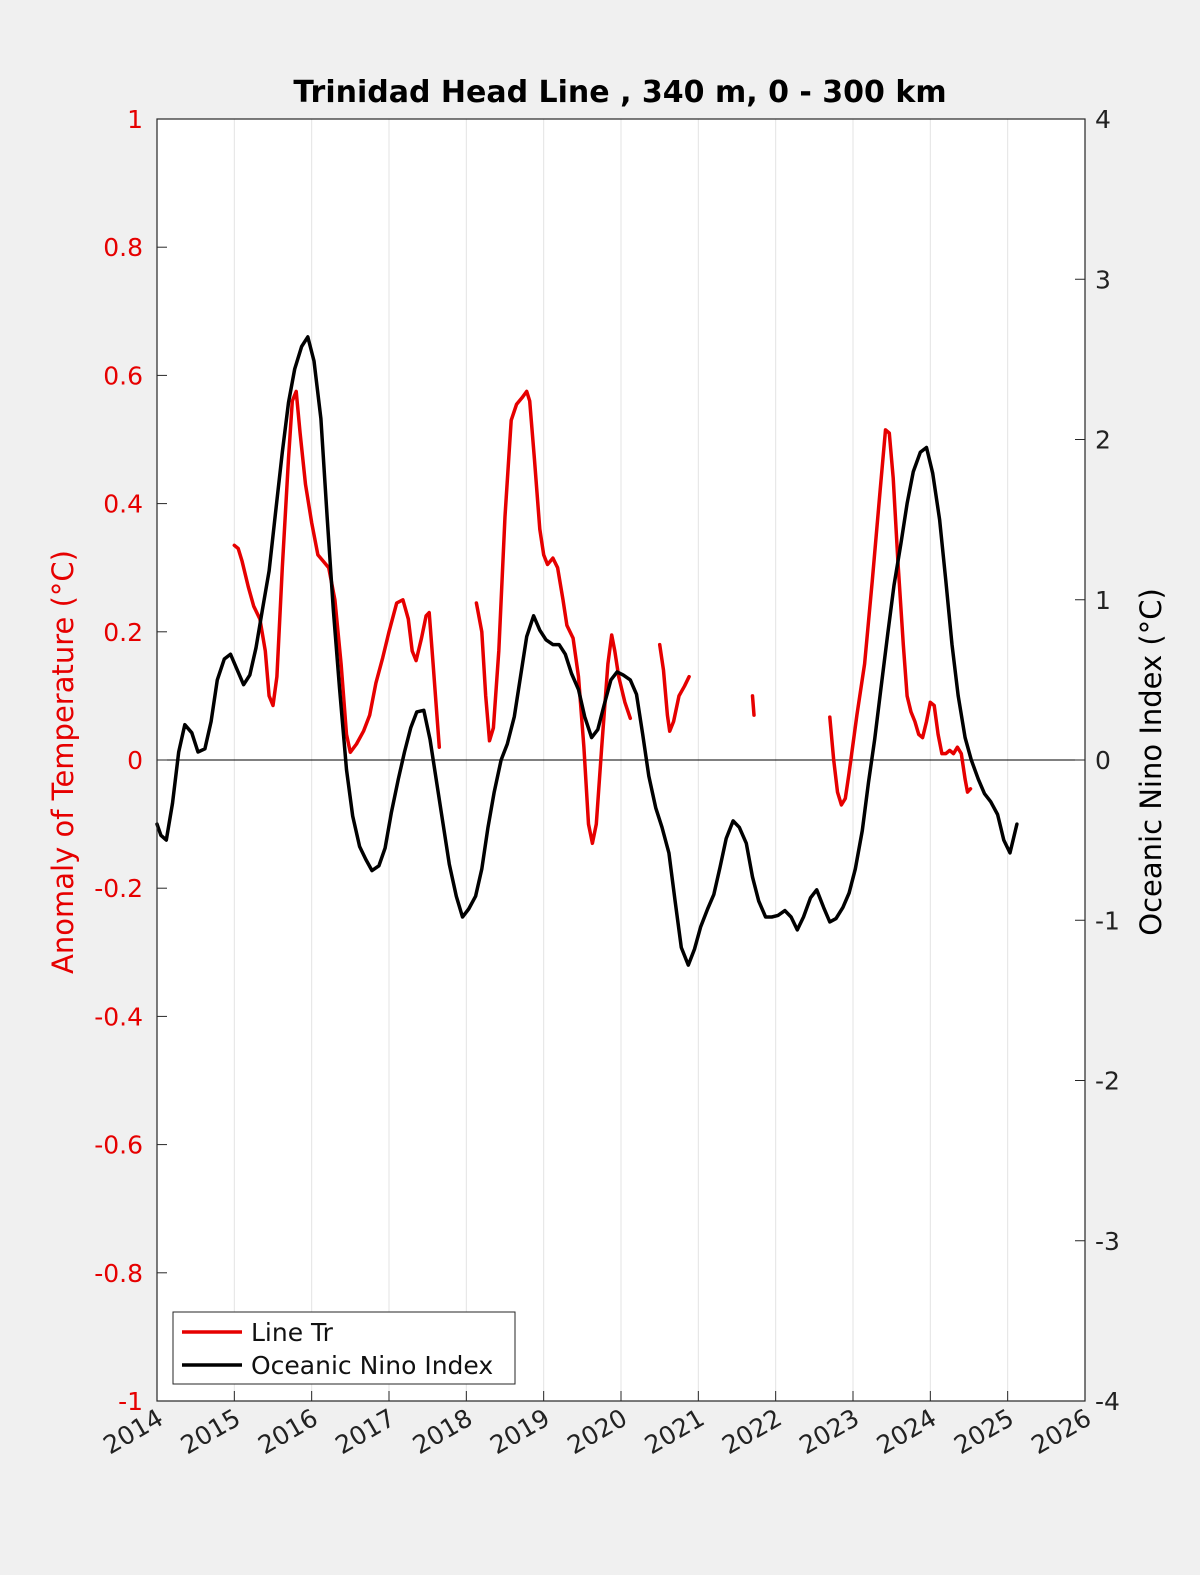 Image resolution: width=1200 pixels, height=1575 pixels. Describe the element at coordinates (1061, 1431) in the screenshot. I see `x-tick-label: 2026` at that location.